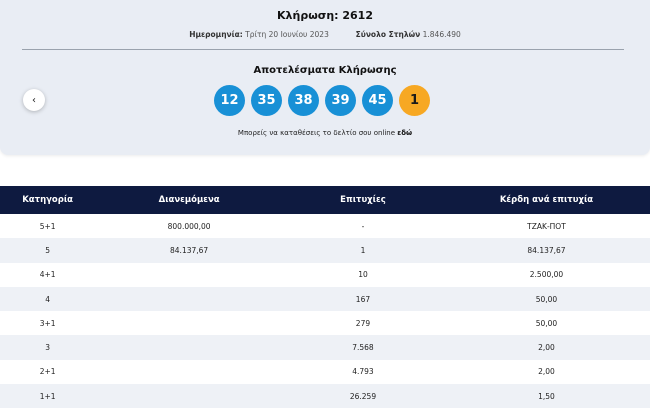 Image resolution: width=650 pixels, height=415 pixels. What do you see at coordinates (266, 100) in the screenshot?
I see `number-ball: 35` at bounding box center [266, 100].